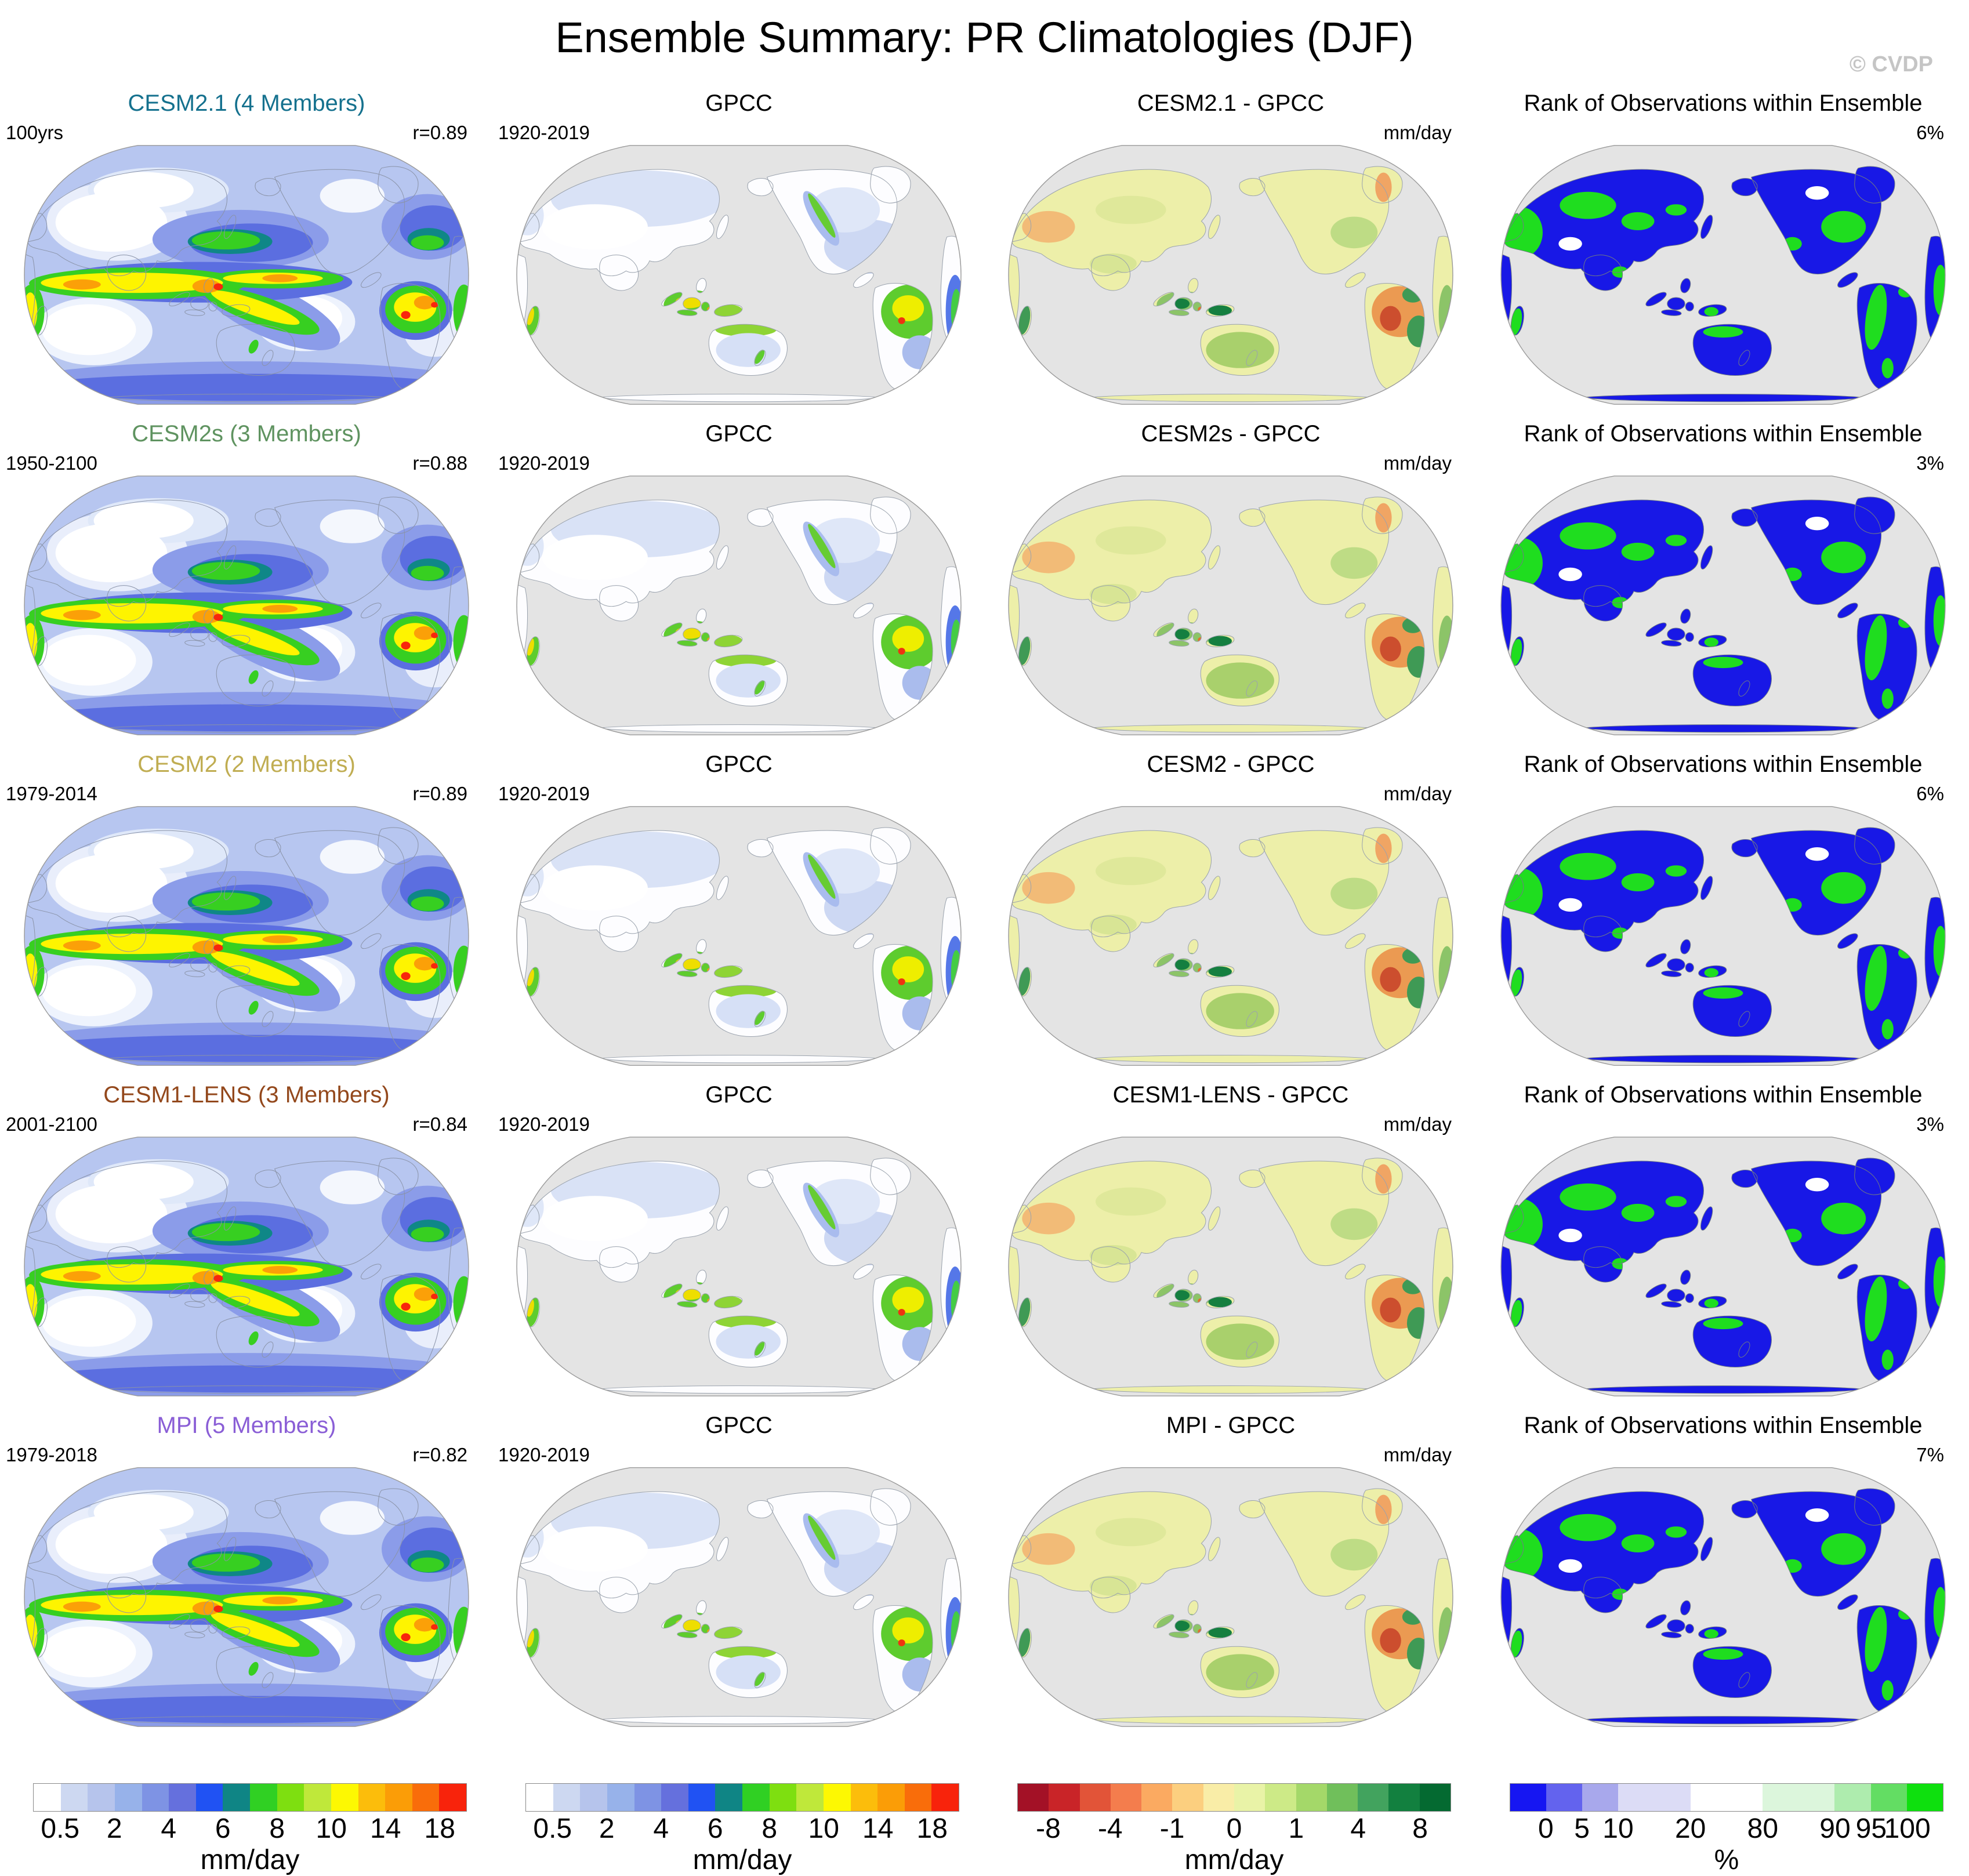  I want to click on map-diff-row4, so click(1231, 1266).